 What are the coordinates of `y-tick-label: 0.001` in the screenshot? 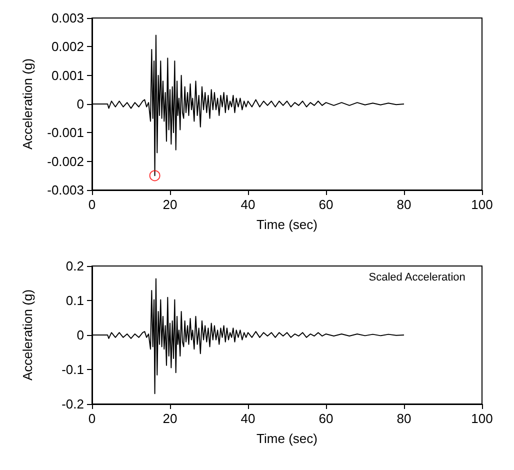 It's located at (67, 75).